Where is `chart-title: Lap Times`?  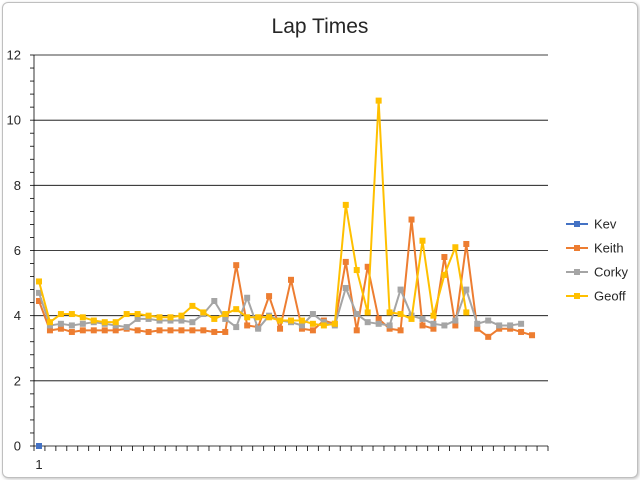
chart-title: Lap Times is located at coordinates (320, 26).